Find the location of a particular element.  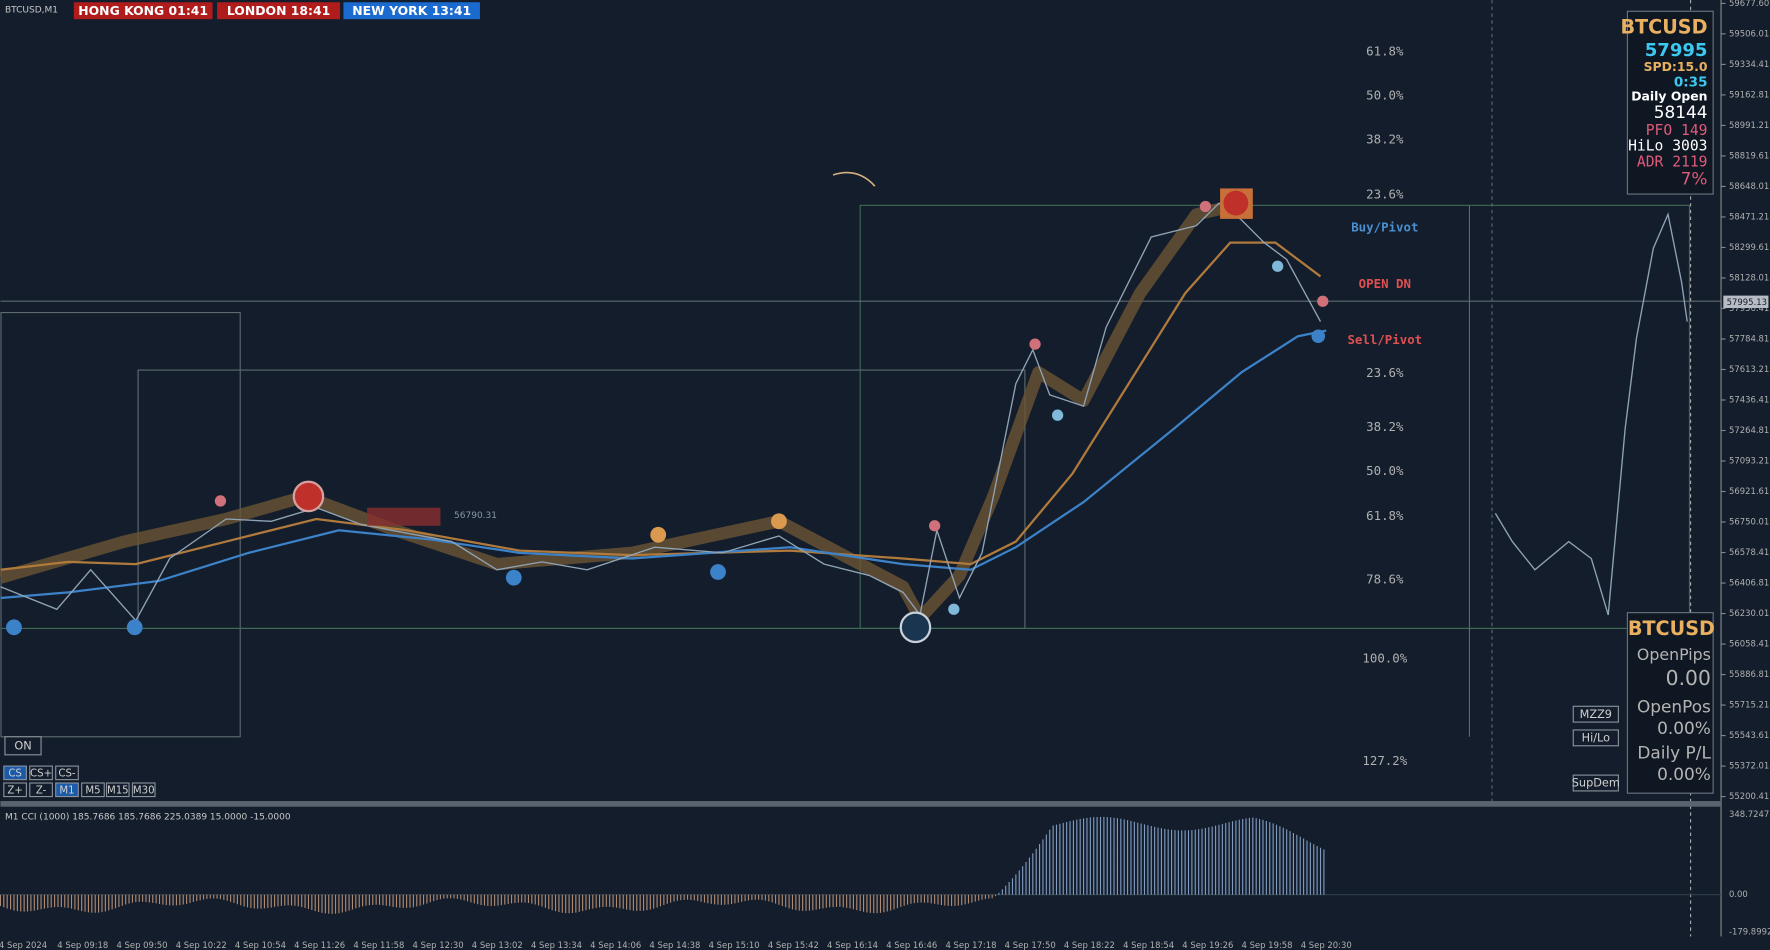

position-daily-pl: 0.00% is located at coordinates (1684, 774).